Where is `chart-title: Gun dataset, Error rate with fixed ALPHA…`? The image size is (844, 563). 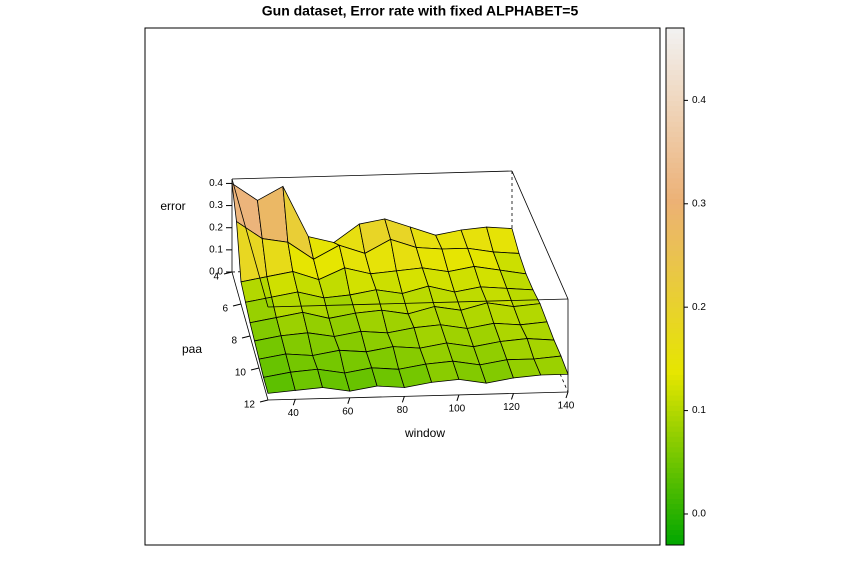 chart-title: Gun dataset, Error rate with fixed ALPHA… is located at coordinates (420, 11).